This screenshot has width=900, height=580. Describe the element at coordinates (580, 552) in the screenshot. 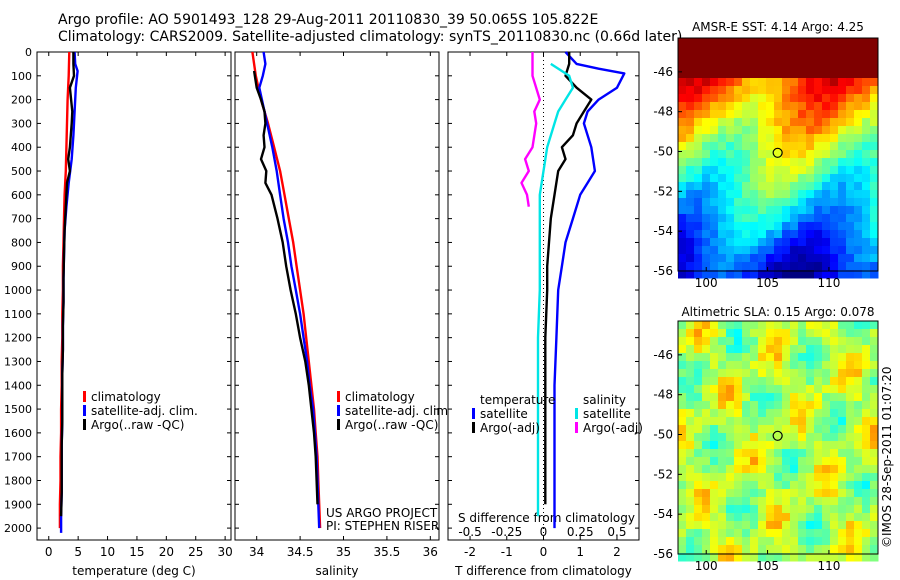

I see `x-tick-label: 1` at that location.